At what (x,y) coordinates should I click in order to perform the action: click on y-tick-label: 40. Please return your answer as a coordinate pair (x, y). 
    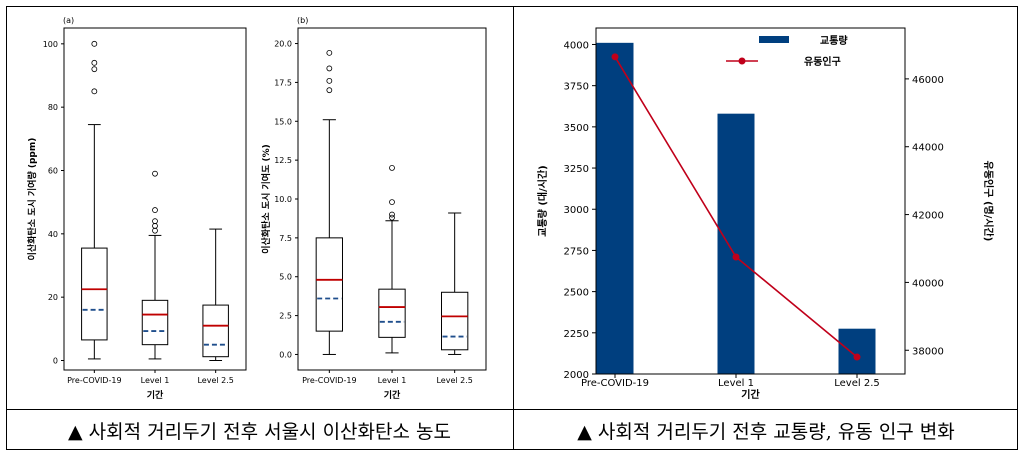
    Looking at the image, I should click on (53, 234).